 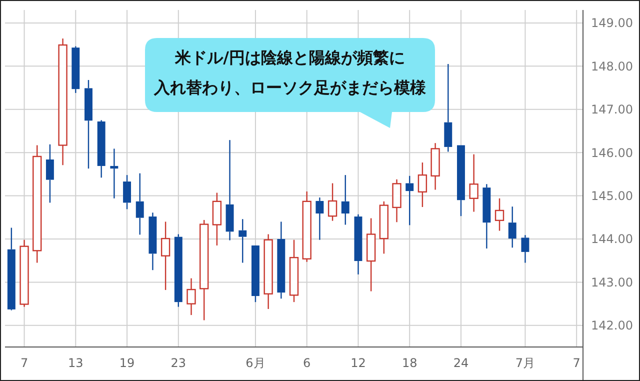 What do you see at coordinates (612, 282) in the screenshot?
I see `y-tick-label: 143.00` at bounding box center [612, 282].